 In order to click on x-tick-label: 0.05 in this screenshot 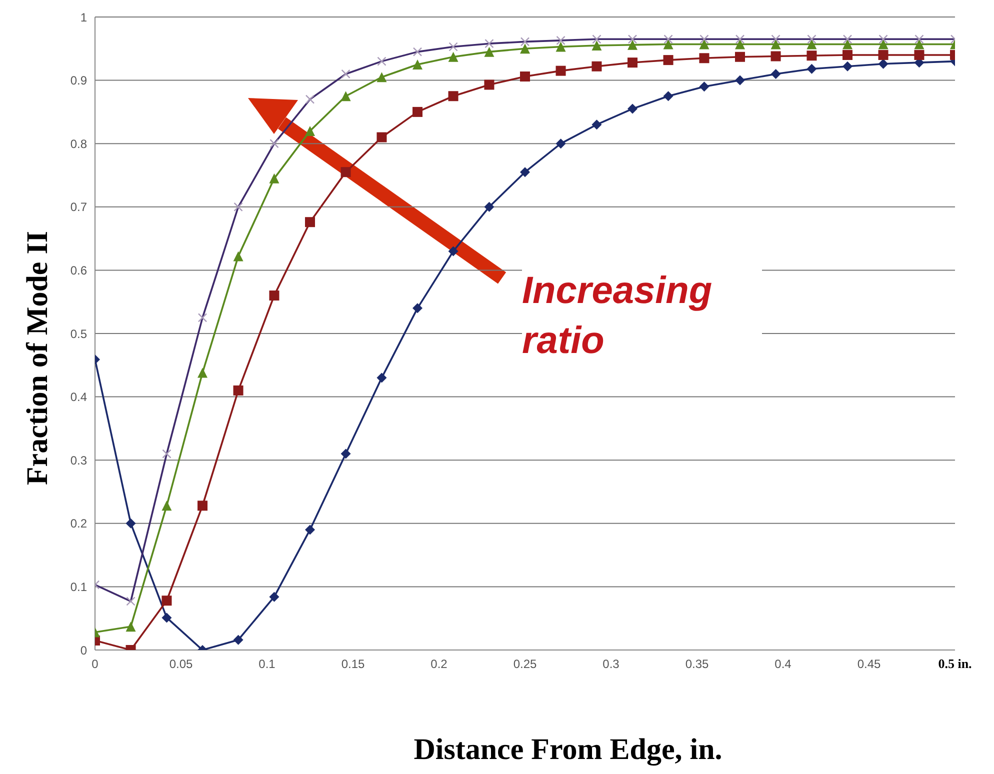, I will do `click(181, 664)`.